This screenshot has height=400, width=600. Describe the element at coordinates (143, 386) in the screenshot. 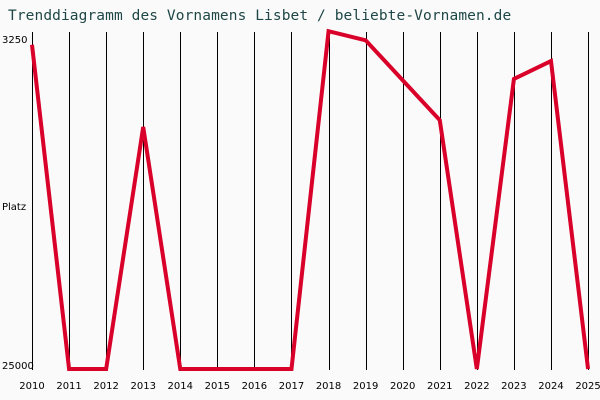

I see `x-tick-label: 2013` at that location.